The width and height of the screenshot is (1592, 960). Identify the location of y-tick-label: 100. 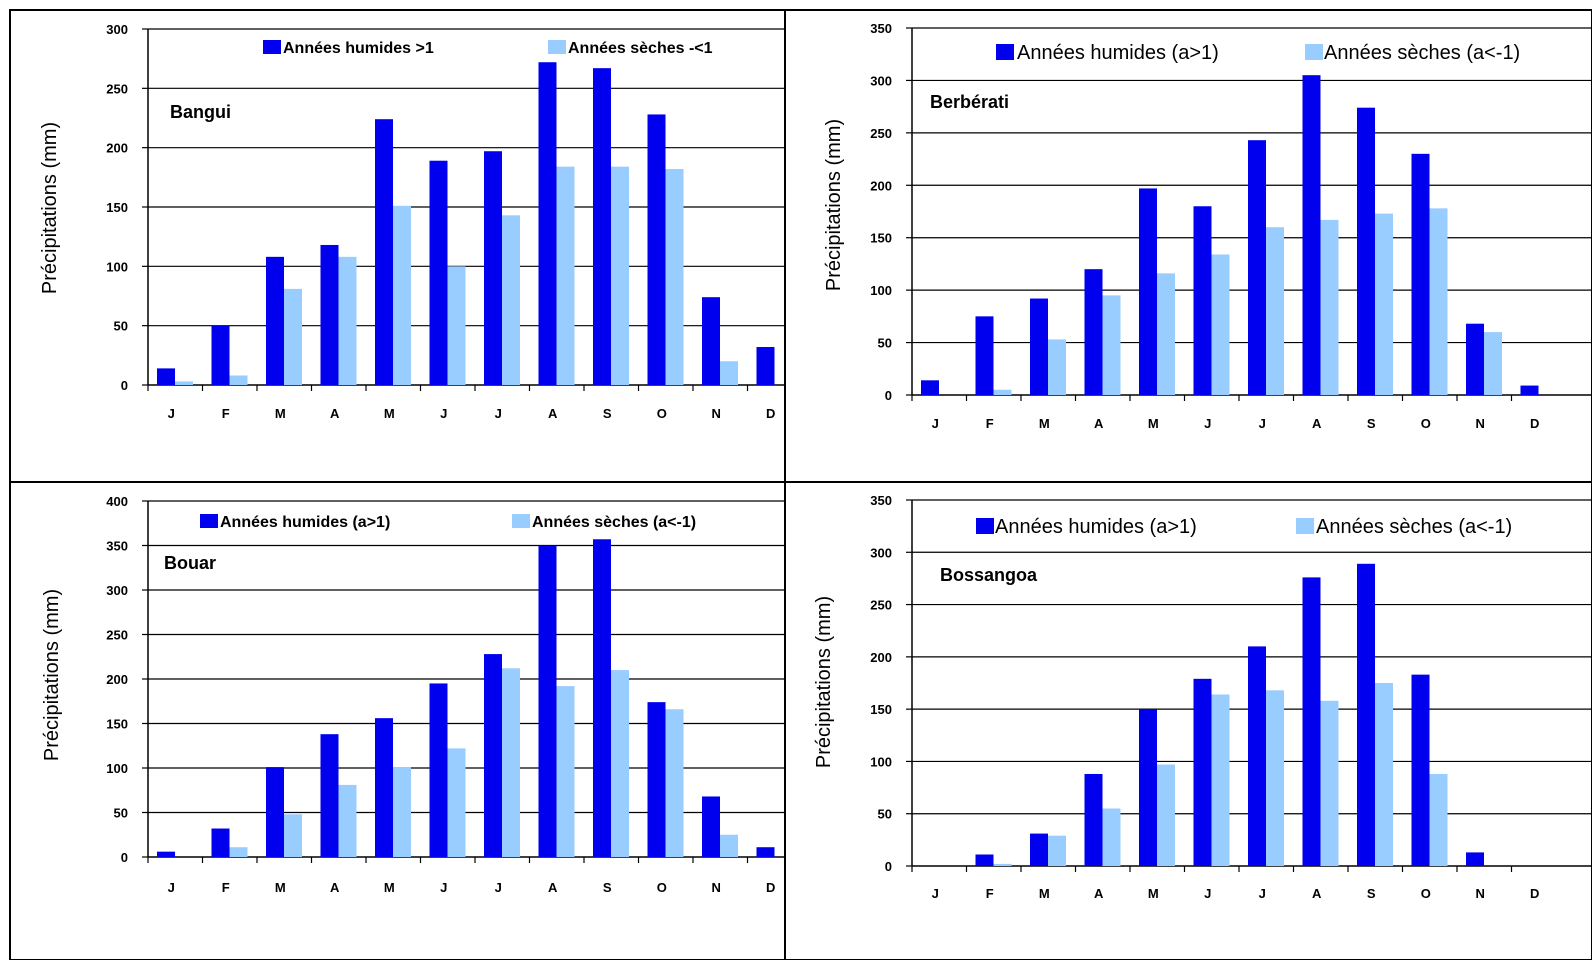
(117, 266).